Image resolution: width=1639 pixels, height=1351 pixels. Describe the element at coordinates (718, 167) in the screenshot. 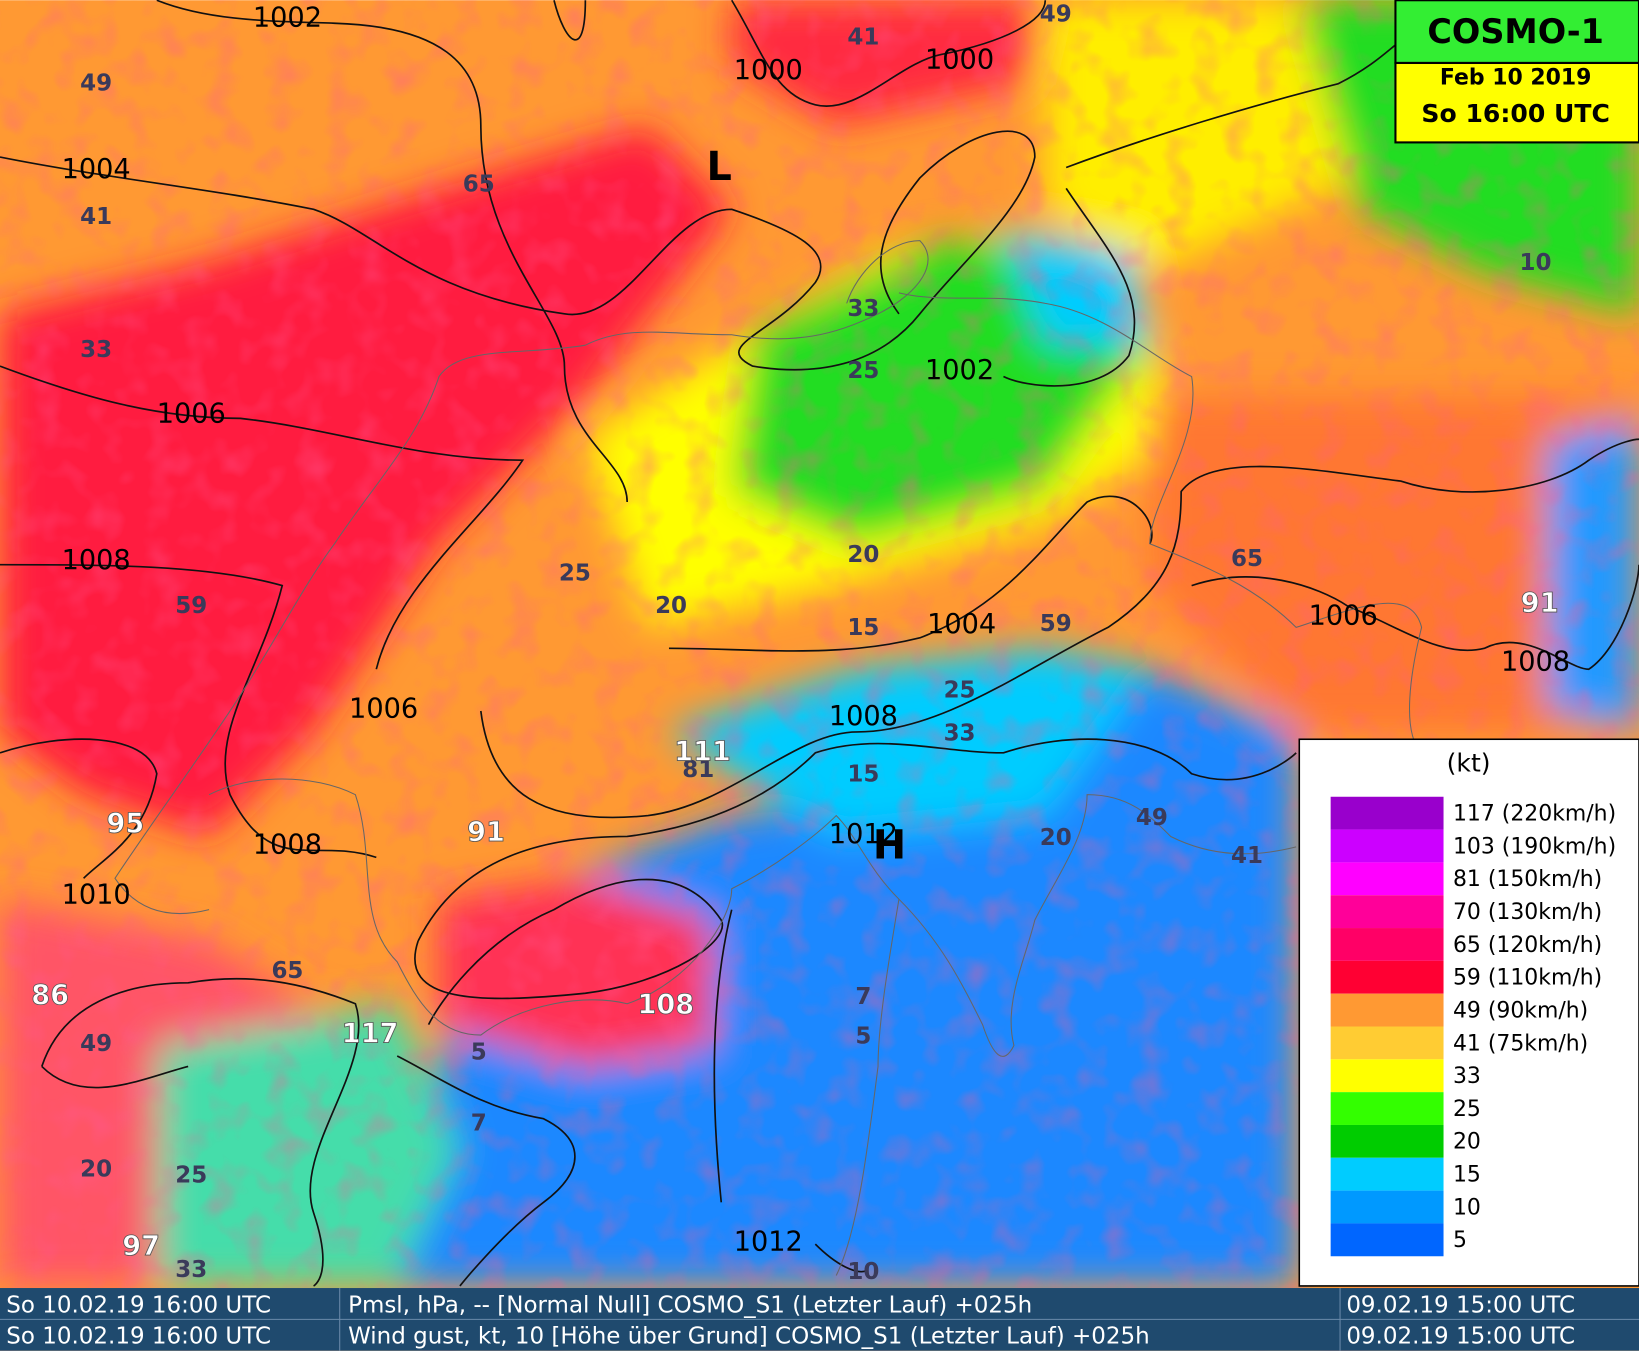

I see `pressure-center: L` at that location.